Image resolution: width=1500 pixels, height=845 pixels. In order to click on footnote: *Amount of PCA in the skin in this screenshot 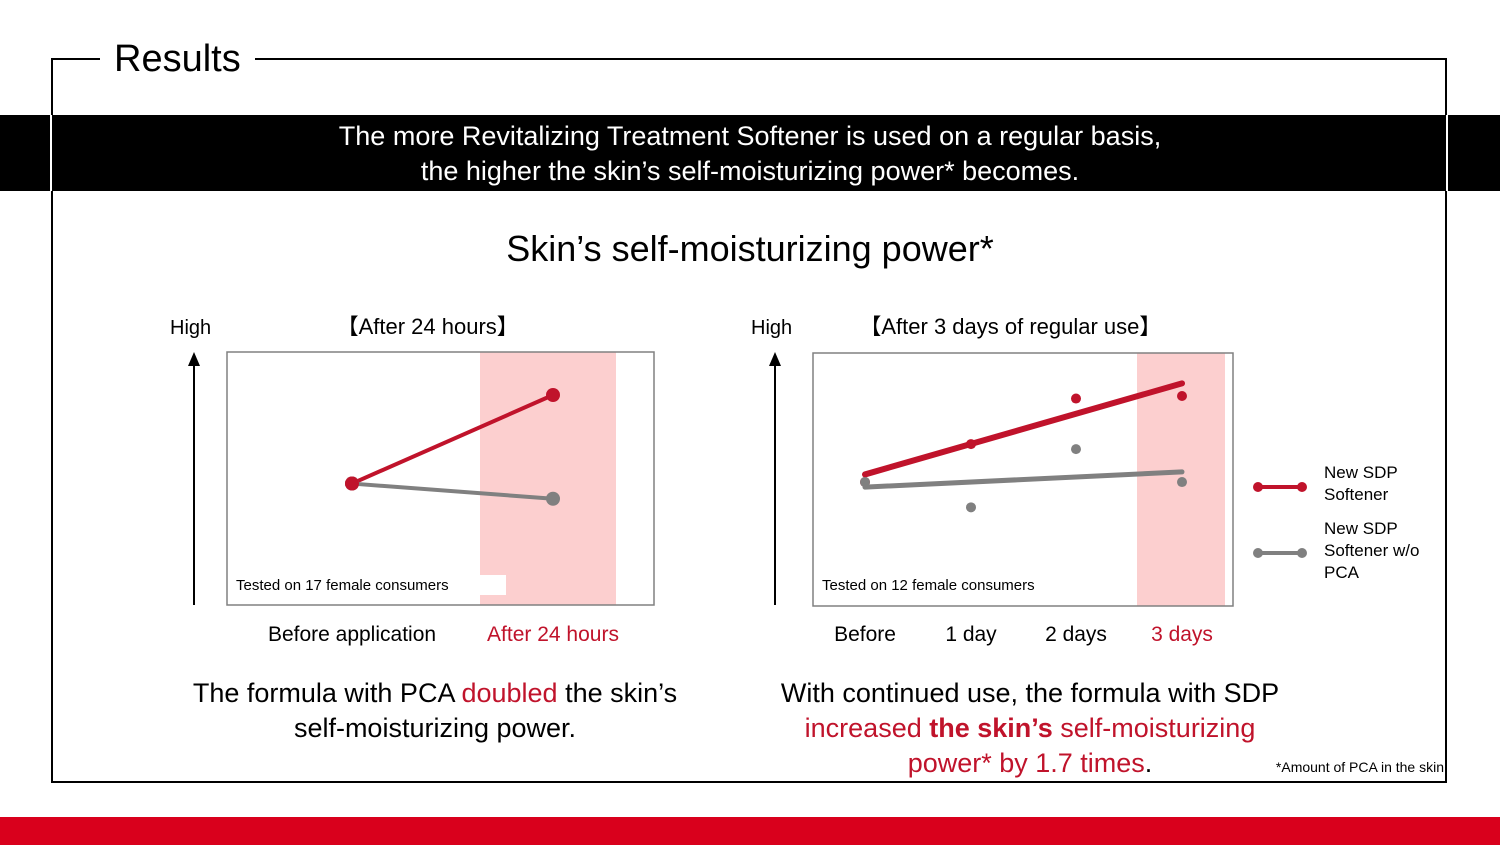, I will do `click(1359, 767)`.